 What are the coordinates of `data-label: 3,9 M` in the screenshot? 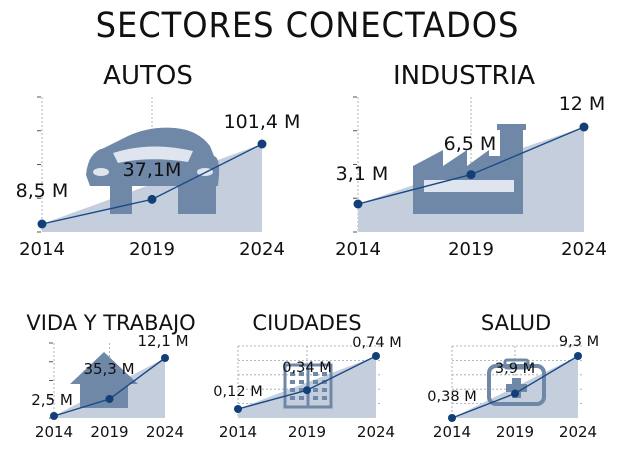 It's located at (515, 369).